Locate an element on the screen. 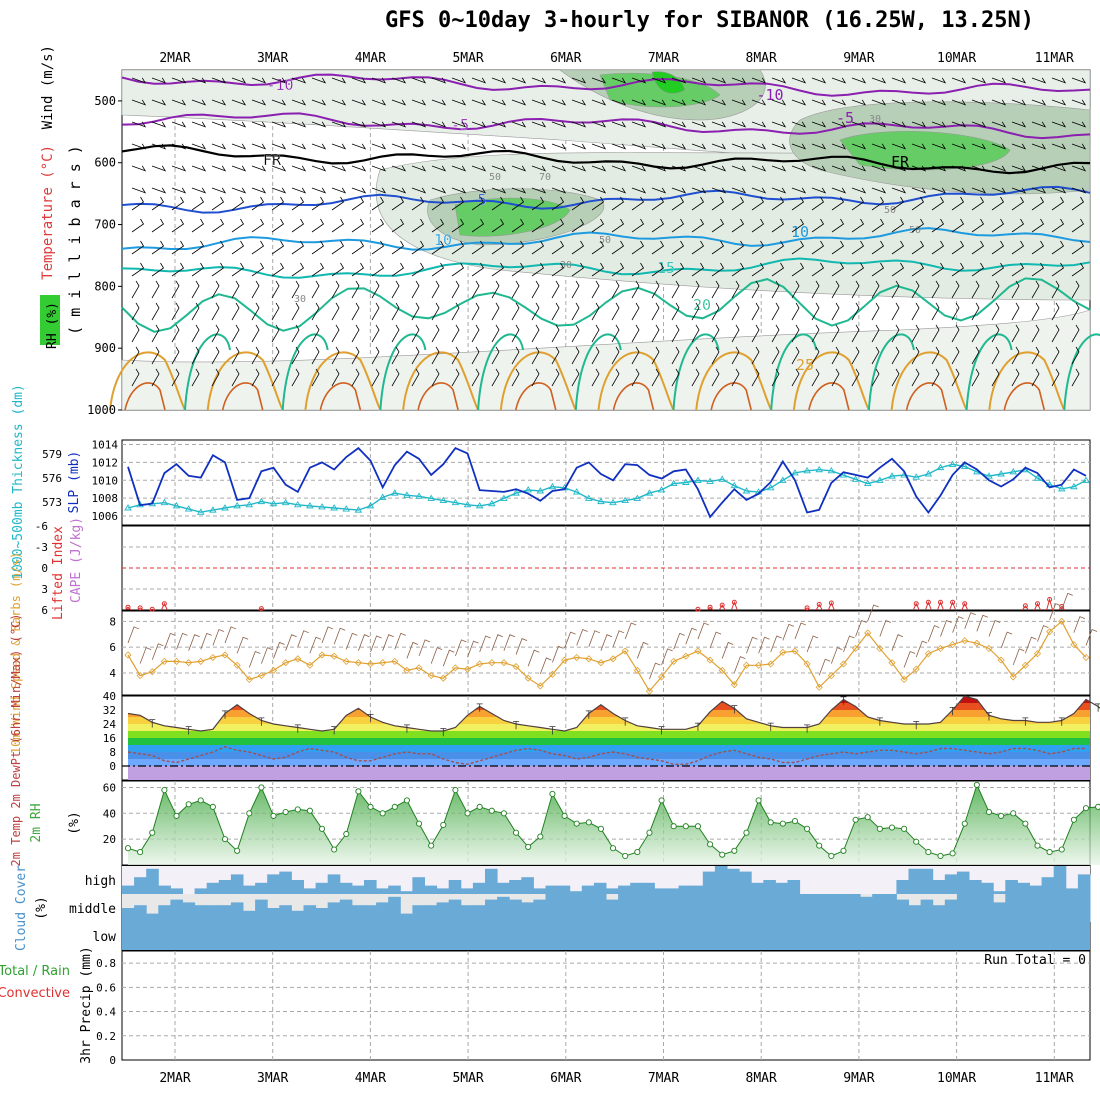  isotherm-label: FR is located at coordinates (900, 162).